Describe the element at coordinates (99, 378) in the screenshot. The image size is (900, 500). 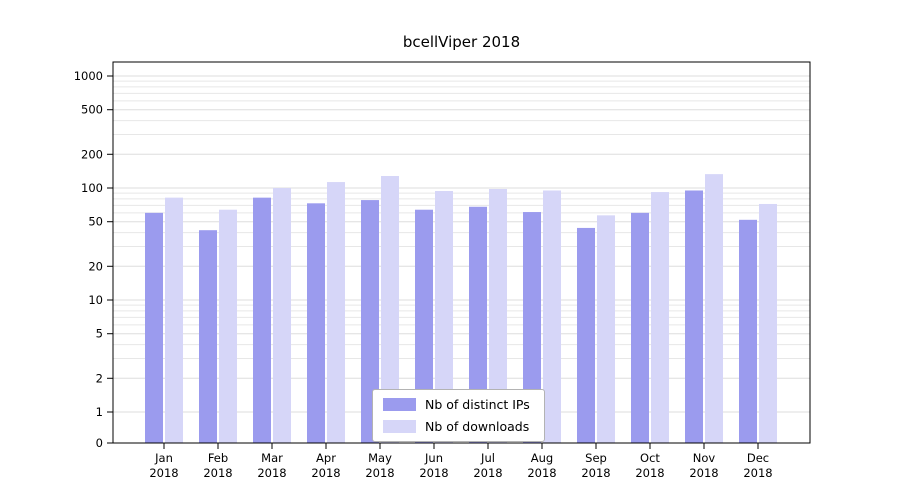
I see `y-tick-label: 2` at that location.